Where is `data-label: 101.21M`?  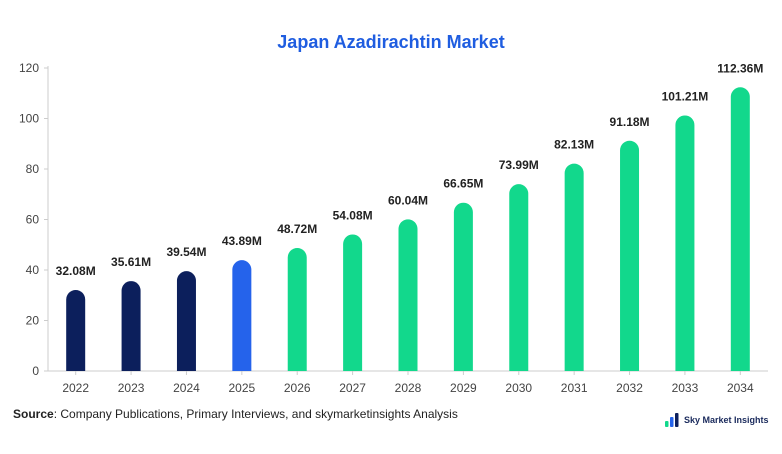 data-label: 101.21M is located at coordinates (685, 96).